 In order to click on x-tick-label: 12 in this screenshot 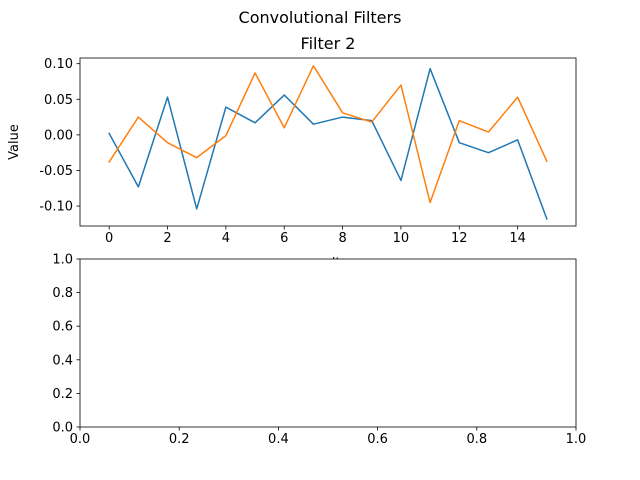, I will do `click(459, 238)`.